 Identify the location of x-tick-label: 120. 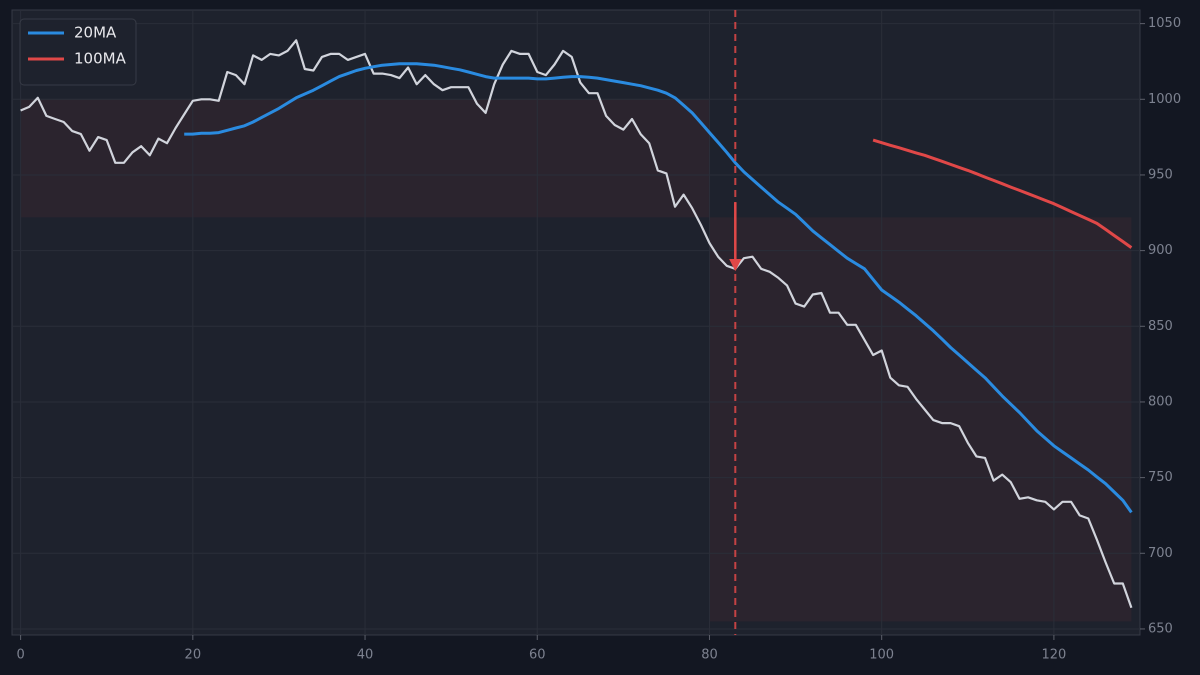
(1053, 655).